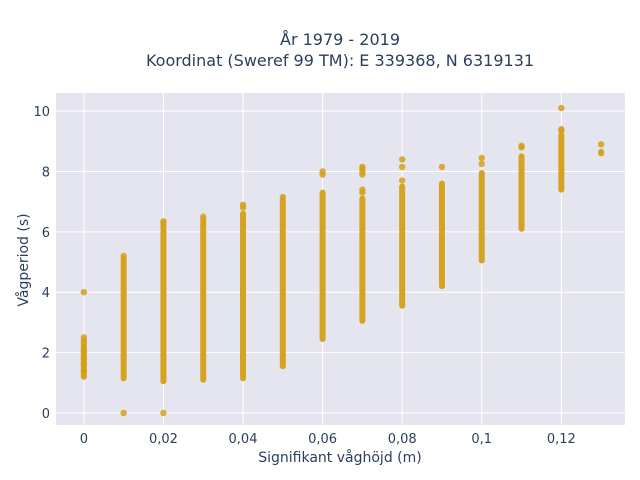 The height and width of the screenshot is (480, 640). Describe the element at coordinates (481, 439) in the screenshot. I see `x-tick-label: 0,1` at that location.